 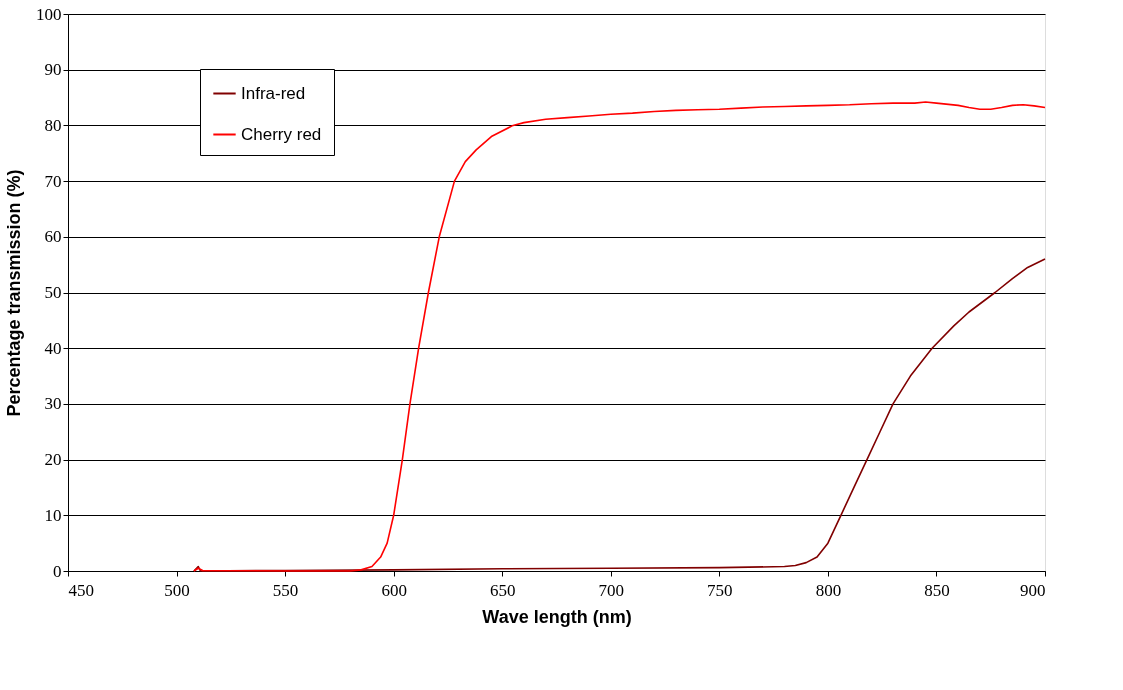 I want to click on y-tick-label: 80, so click(x=53, y=125).